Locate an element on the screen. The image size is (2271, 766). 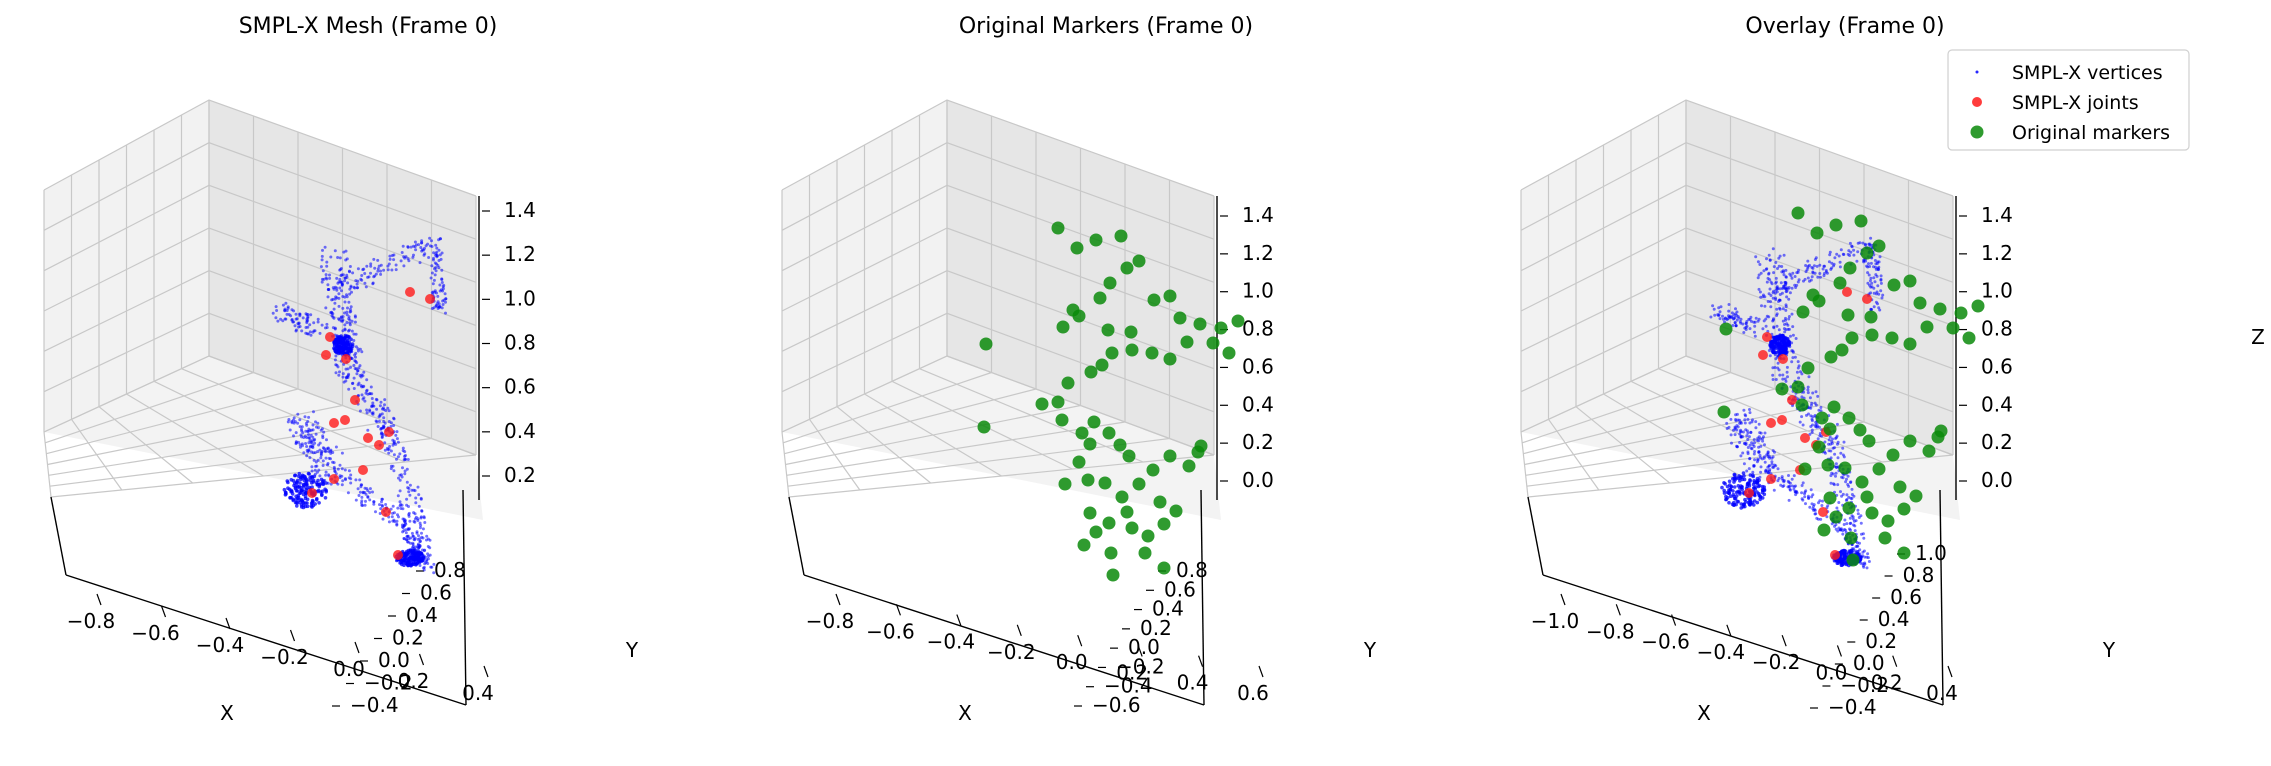
y-tick-label: 0.4 is located at coordinates (1168, 609).